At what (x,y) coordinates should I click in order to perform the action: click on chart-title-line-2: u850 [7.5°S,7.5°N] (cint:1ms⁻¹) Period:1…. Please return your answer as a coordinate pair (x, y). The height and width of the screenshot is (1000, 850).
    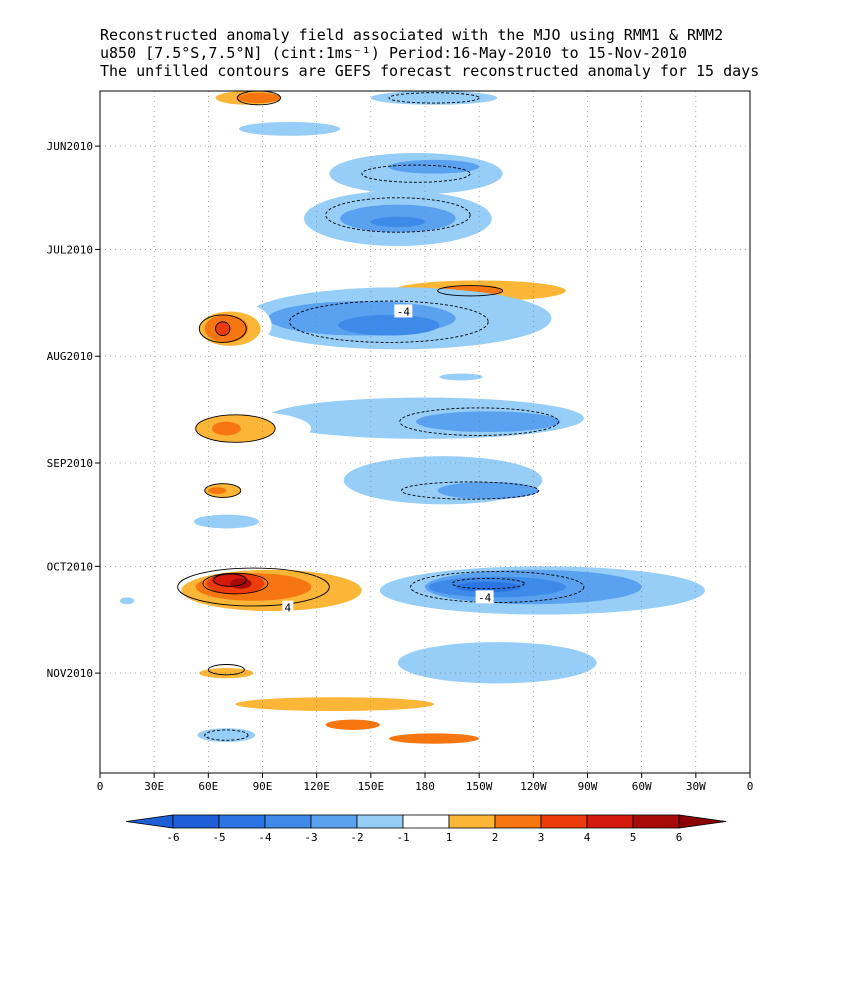
    Looking at the image, I should click on (393, 53).